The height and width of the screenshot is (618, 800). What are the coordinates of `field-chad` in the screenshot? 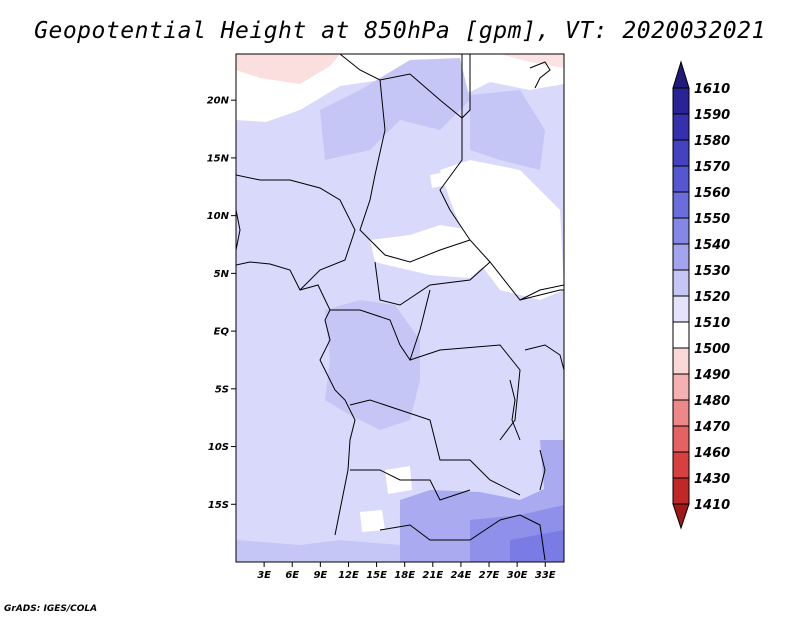 It's located at (395, 109).